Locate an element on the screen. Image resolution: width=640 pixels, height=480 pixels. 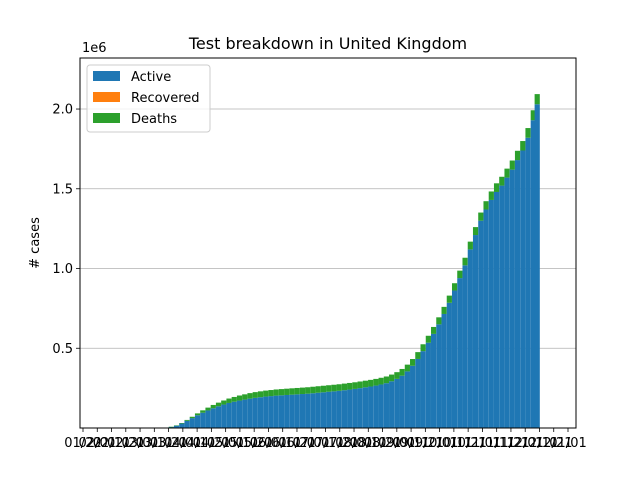
y-tick-label: 1.0 is located at coordinates (62, 269).